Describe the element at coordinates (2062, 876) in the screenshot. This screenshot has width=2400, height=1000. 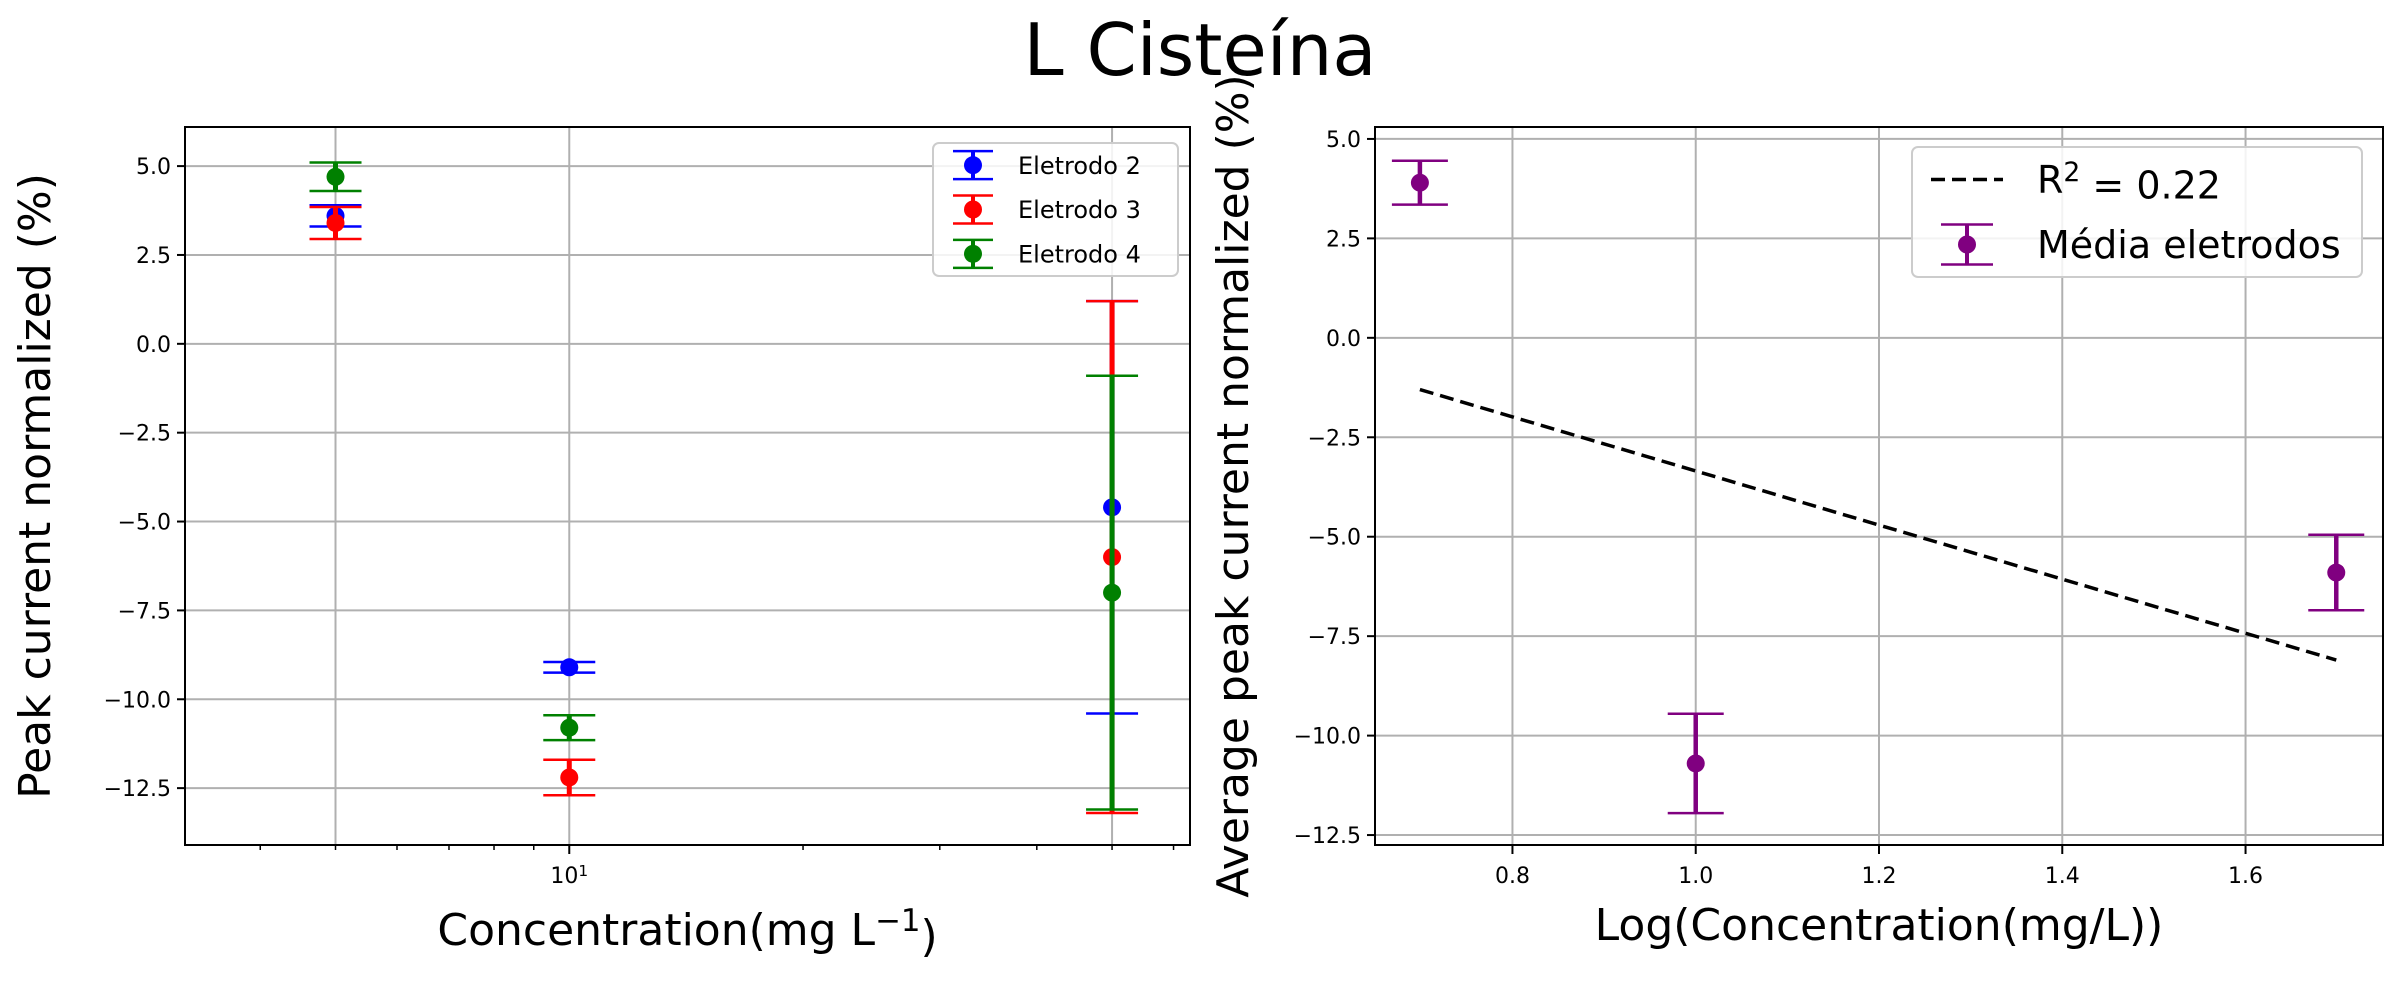
I see `x-tick-label: 1.4` at that location.